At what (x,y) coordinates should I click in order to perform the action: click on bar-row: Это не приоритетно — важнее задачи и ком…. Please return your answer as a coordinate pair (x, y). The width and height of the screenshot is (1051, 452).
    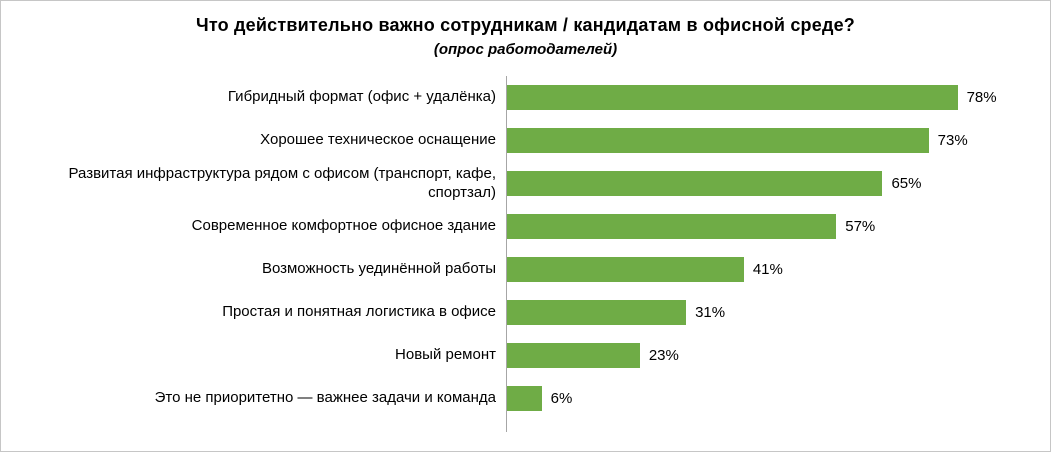
    Looking at the image, I should click on (525, 398).